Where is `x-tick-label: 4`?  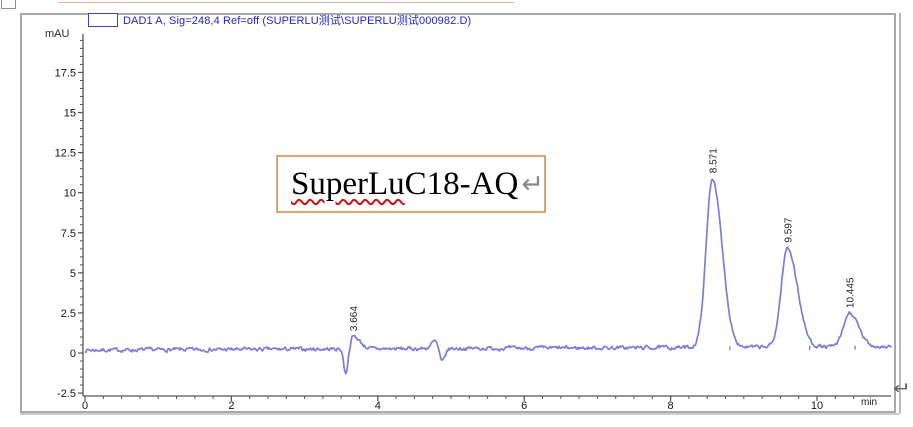 x-tick-label: 4 is located at coordinates (378, 406).